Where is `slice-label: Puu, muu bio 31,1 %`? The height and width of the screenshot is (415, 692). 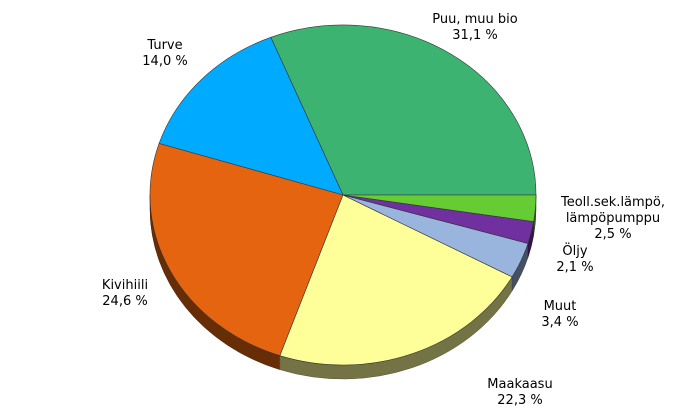
slice-label: Puu, muu bio 31,1 % is located at coordinates (474, 27).